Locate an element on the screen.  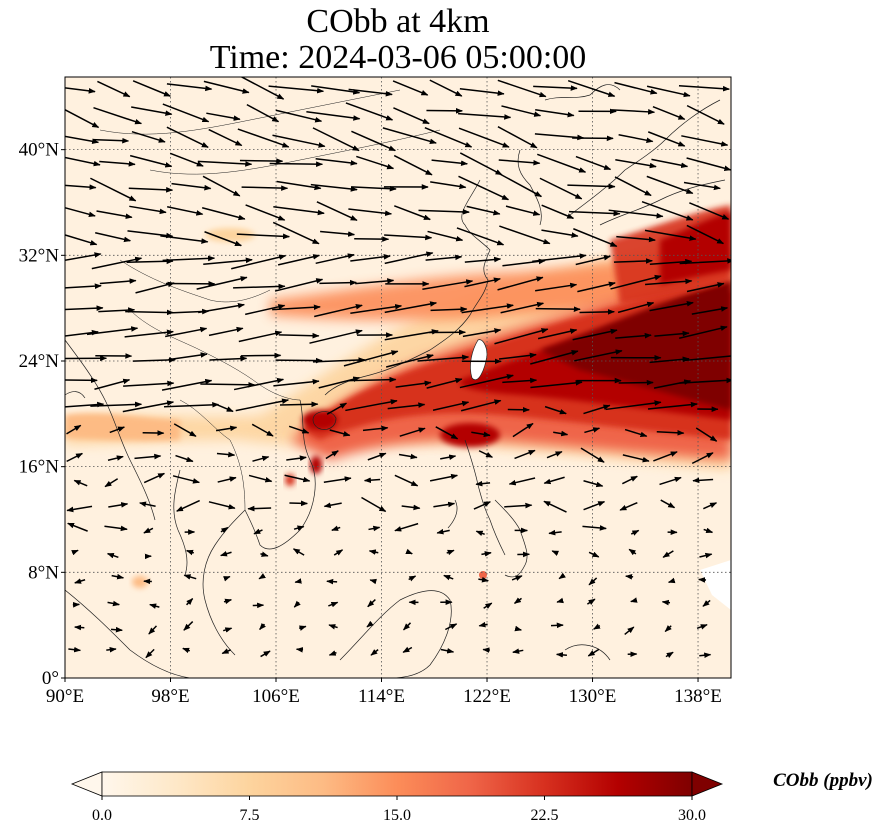
lon-tick-label: 98°E is located at coordinates (170, 696).